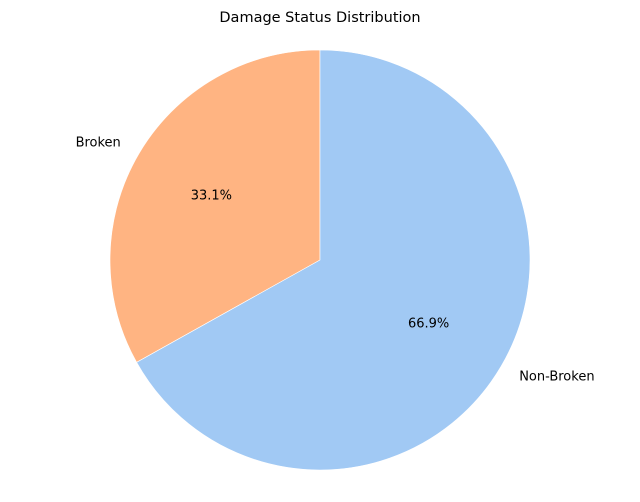 The height and width of the screenshot is (502, 640). Describe the element at coordinates (428, 323) in the screenshot. I see `slice-percent-non-broken: 66.9%` at that location.